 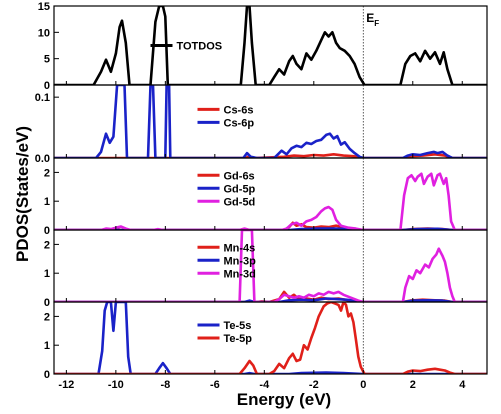 What do you see at coordinates (42, 98) in the screenshot?
I see `ytick-label-cs-1: 0.1` at bounding box center [42, 98].